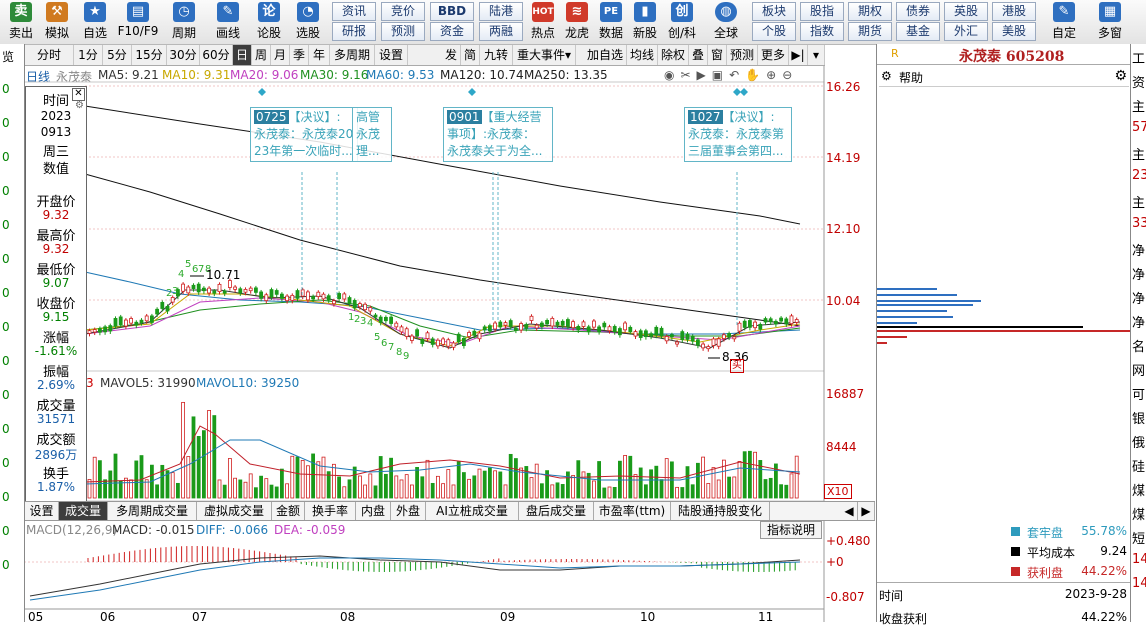 This screenshot has height=627, width=1146. What do you see at coordinates (911, 78) in the screenshot?
I see `help-label: 帮助` at bounding box center [911, 78].